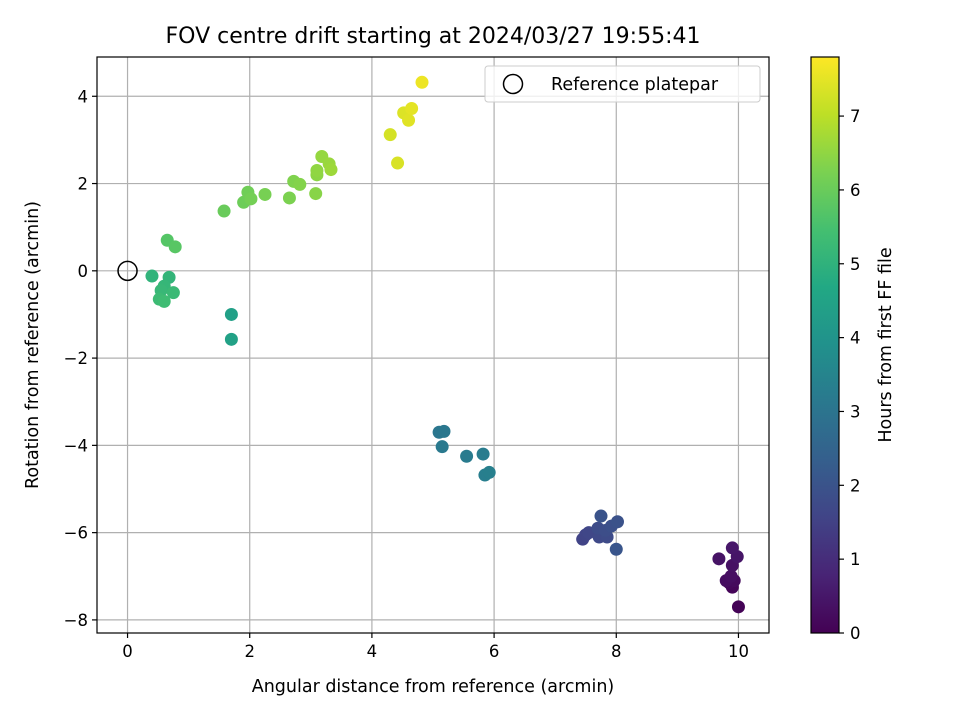 The width and height of the screenshot is (960, 720). Describe the element at coordinates (249, 651) in the screenshot. I see `x-tick-label: 2` at that location.